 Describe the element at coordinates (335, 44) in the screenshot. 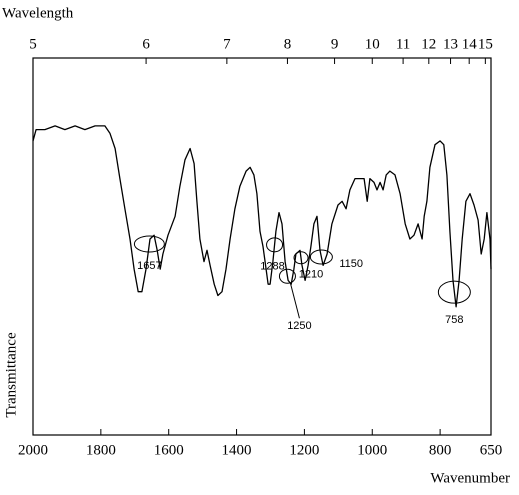

I see `x2-tick-label: 9` at that location.